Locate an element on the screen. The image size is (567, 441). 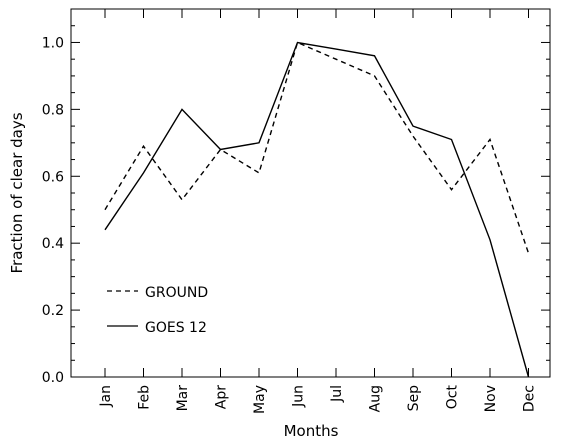
legend-label-ground: GROUND is located at coordinates (176, 293).